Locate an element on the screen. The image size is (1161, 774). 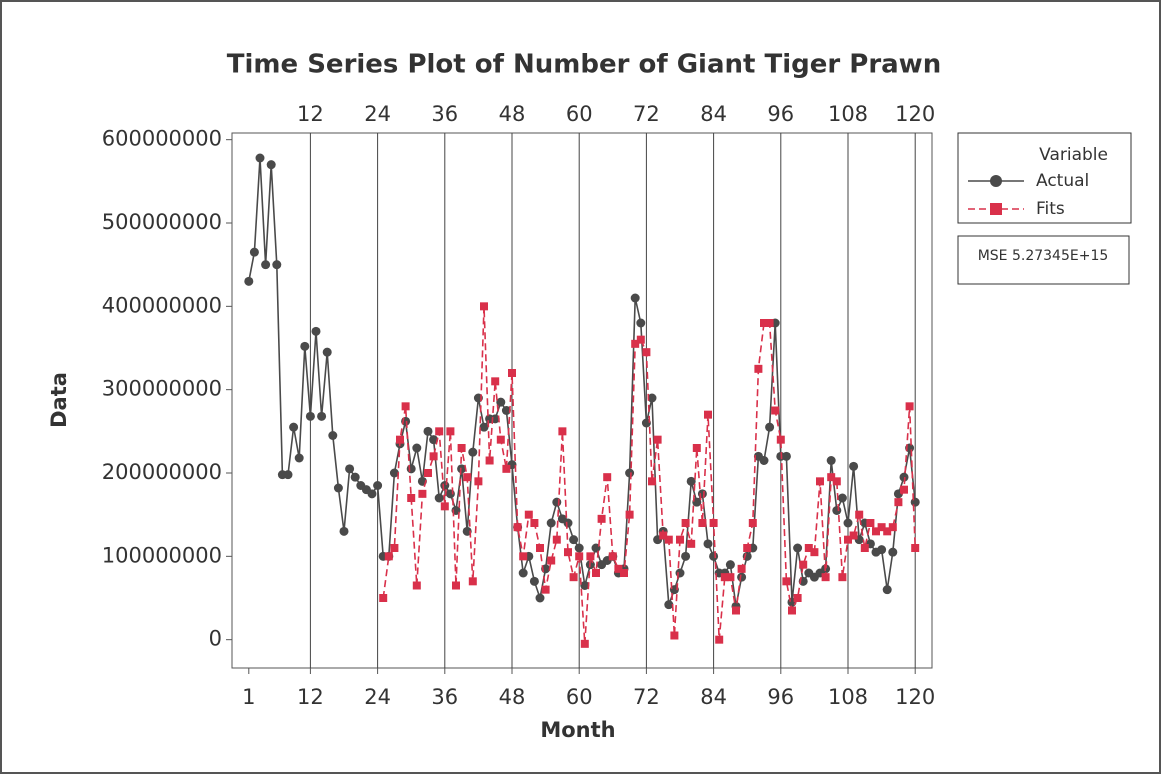
x-tick-label: 60 is located at coordinates (579, 697).